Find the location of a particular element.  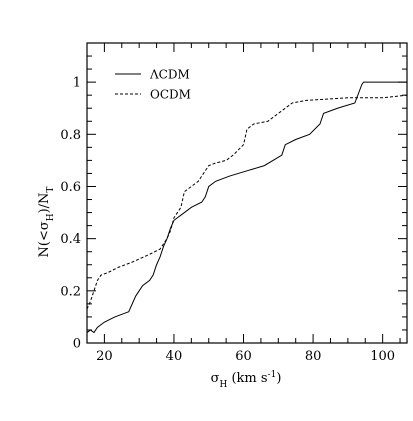

y-axis-label-b: )/N is located at coordinates (44, 203).